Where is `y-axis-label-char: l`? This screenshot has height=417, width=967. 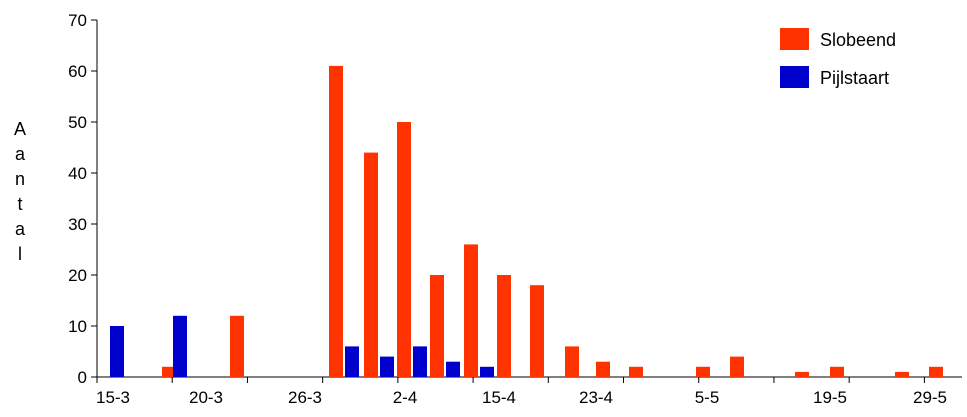
y-axis-label-char: l is located at coordinates (20, 254).